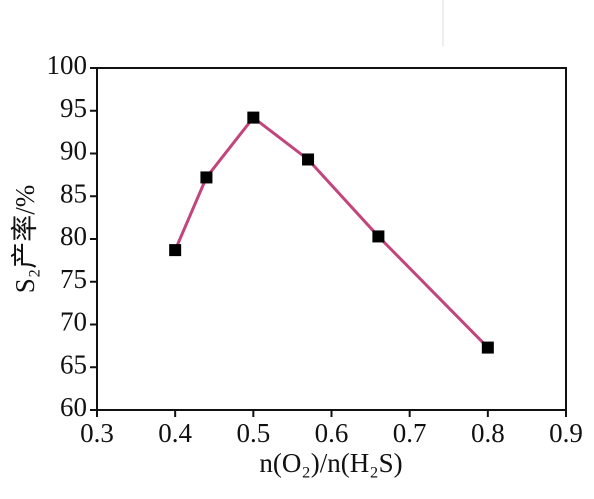 The image size is (594, 499). I want to click on x-axis-label: n(O₂)/n(H₂S), so click(330, 463).